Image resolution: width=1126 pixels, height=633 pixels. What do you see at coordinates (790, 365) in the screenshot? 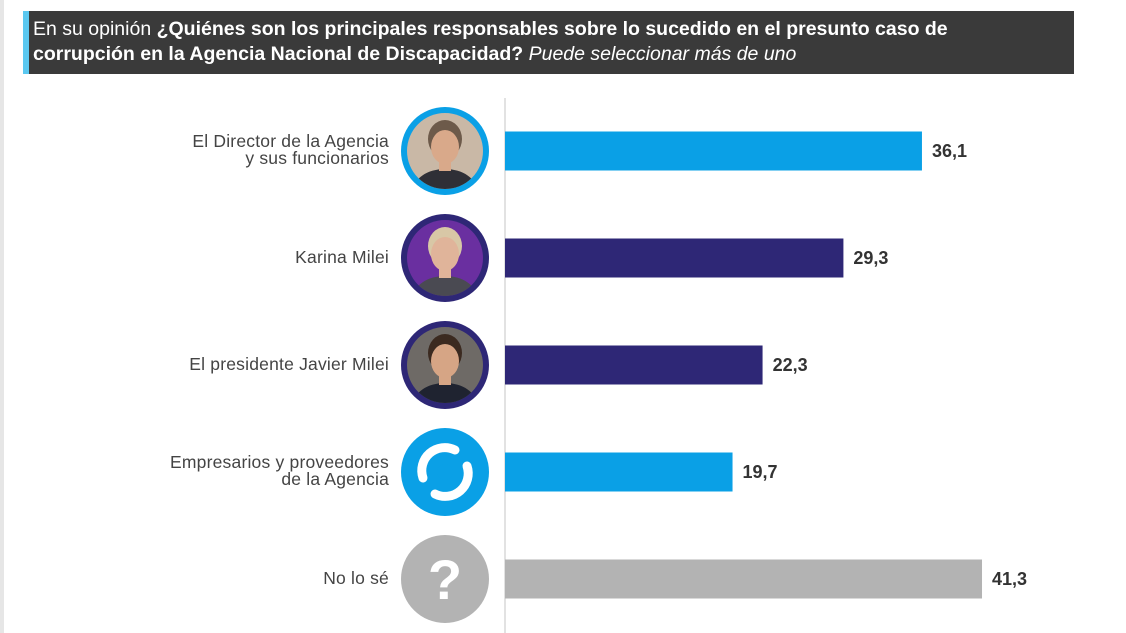
I see `value-label: 22,3` at bounding box center [790, 365].